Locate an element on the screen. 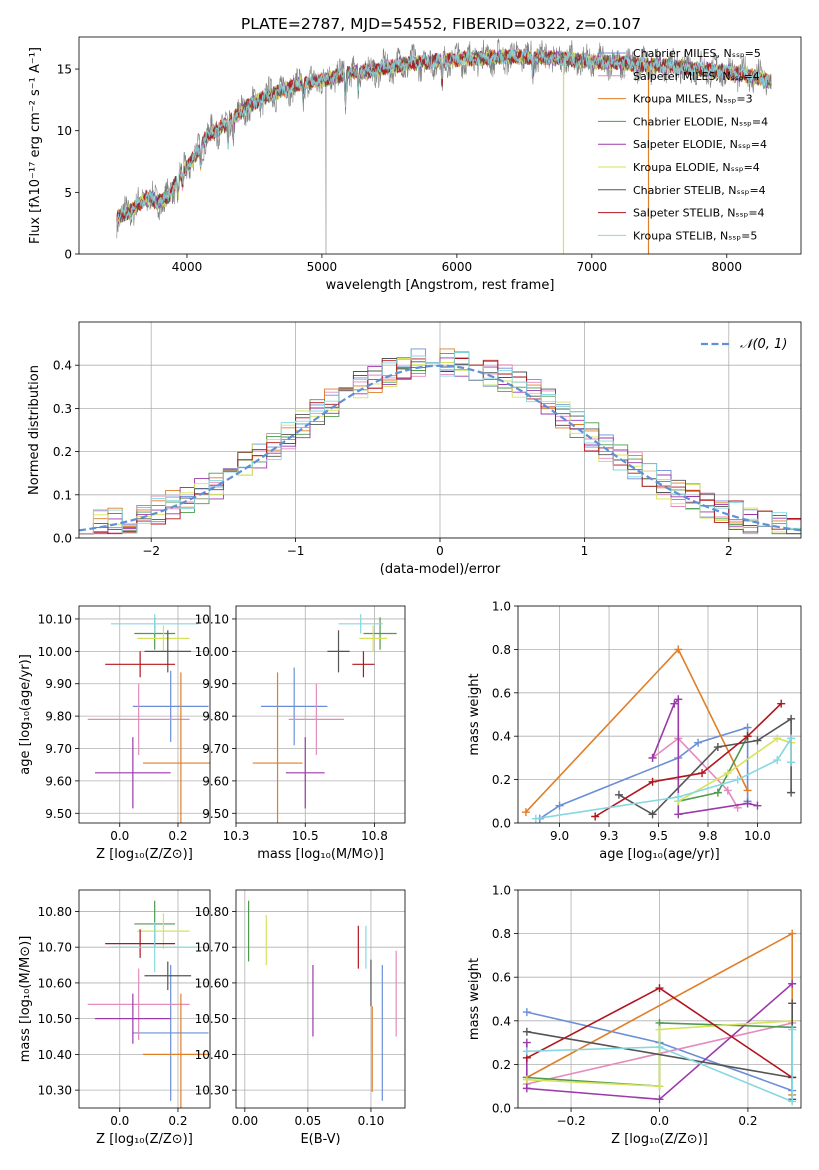  y-axis-label: age [log₁₀(age/yr)] is located at coordinates (25, 714).